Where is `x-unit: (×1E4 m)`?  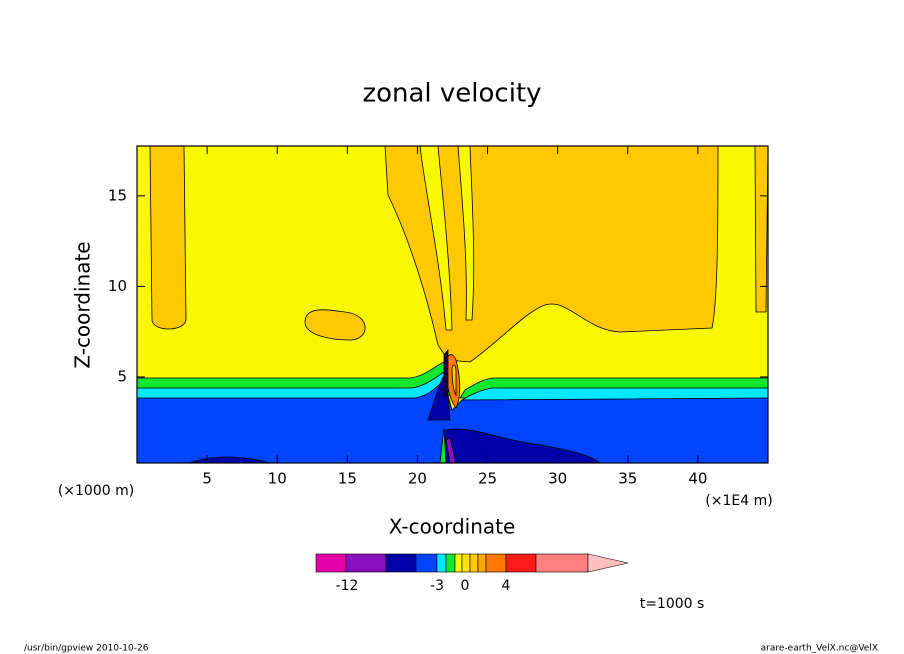
x-unit: (×1E4 m) is located at coordinates (738, 501).